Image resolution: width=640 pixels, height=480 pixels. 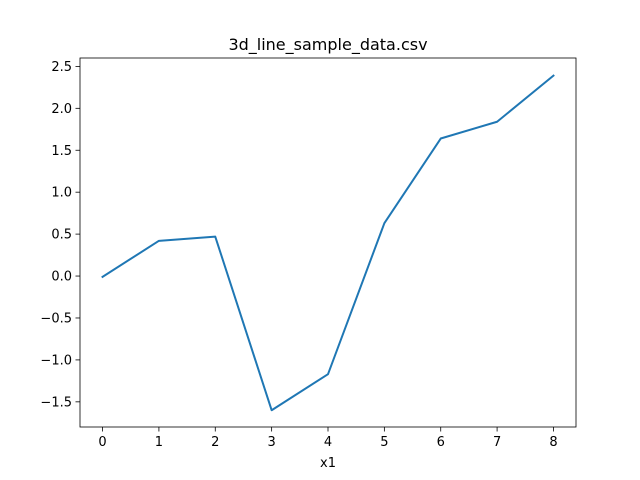 I want to click on y-tick-label: 0.5, so click(x=61, y=235).